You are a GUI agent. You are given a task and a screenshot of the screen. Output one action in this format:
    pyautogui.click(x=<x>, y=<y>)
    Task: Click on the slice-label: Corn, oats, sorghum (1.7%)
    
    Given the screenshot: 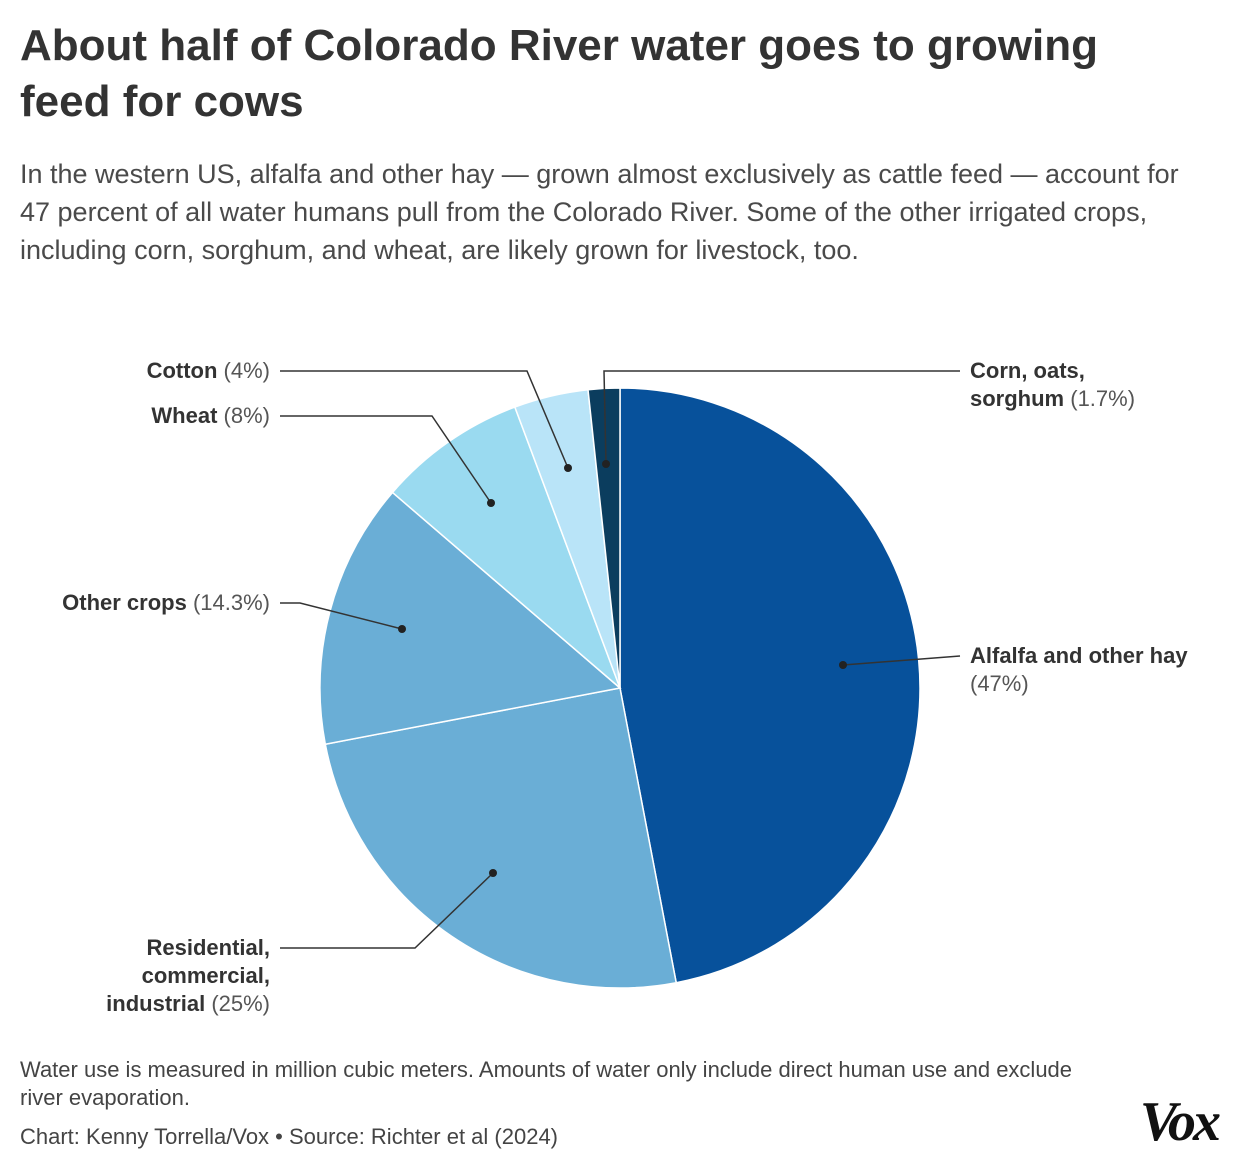 What is the action you would take?
    pyautogui.click(x=1070, y=385)
    